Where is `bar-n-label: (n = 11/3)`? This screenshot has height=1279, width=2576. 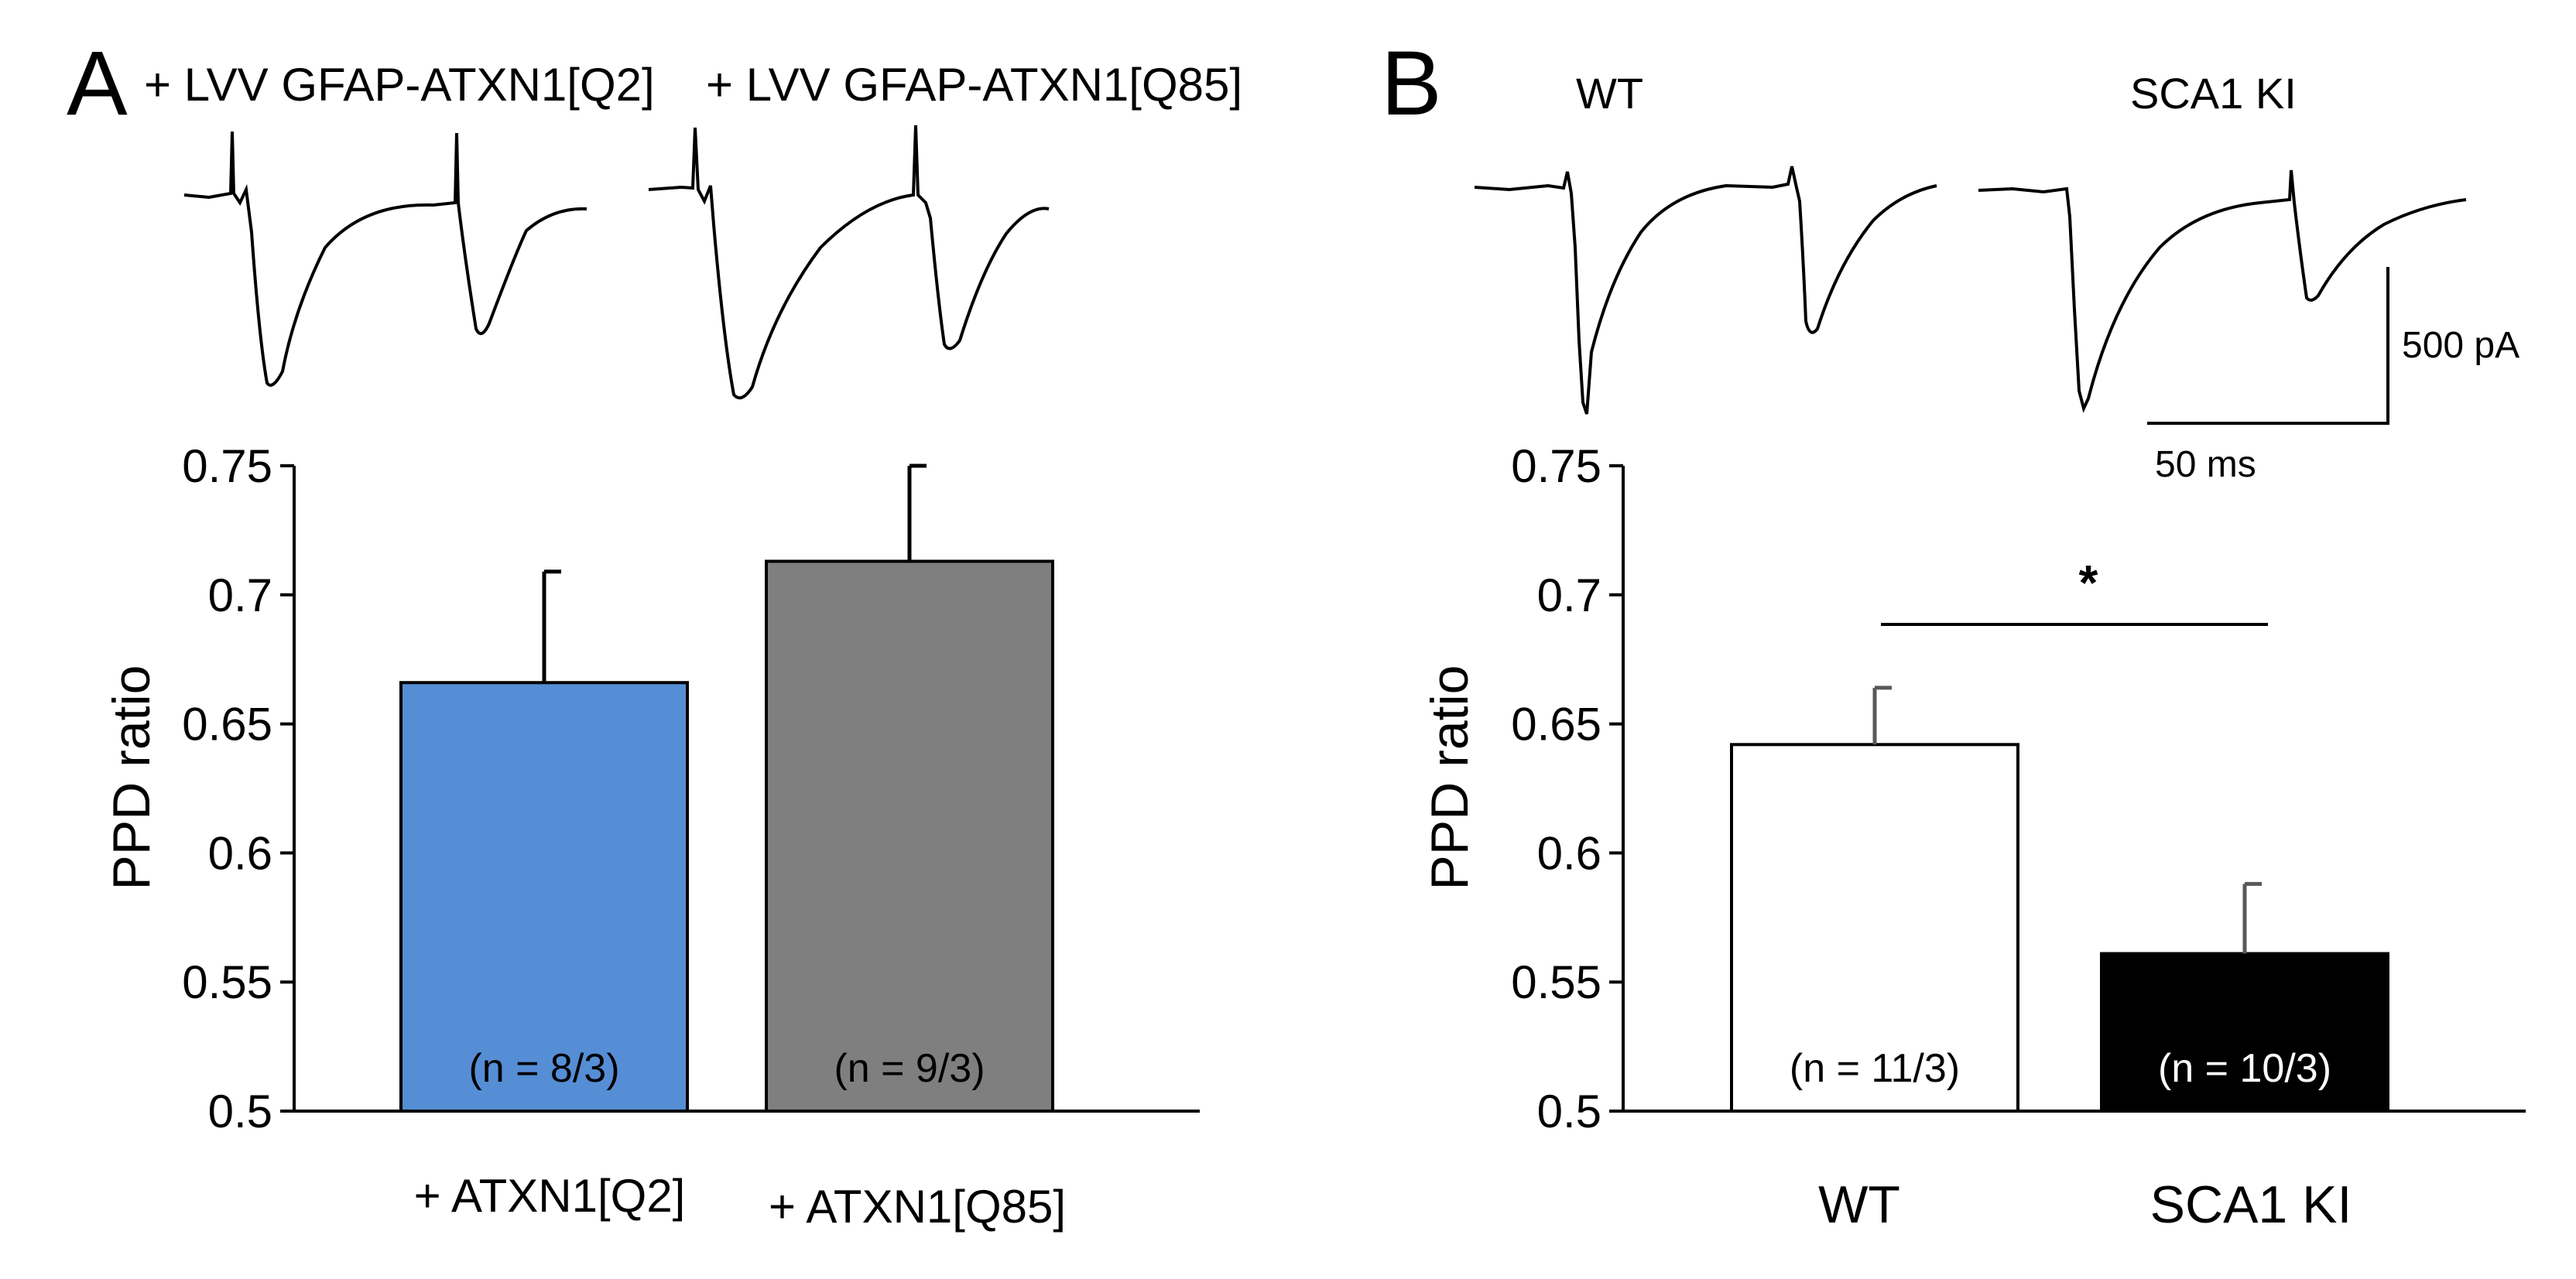
bar-n-label: (n = 11/3) is located at coordinates (1875, 1068).